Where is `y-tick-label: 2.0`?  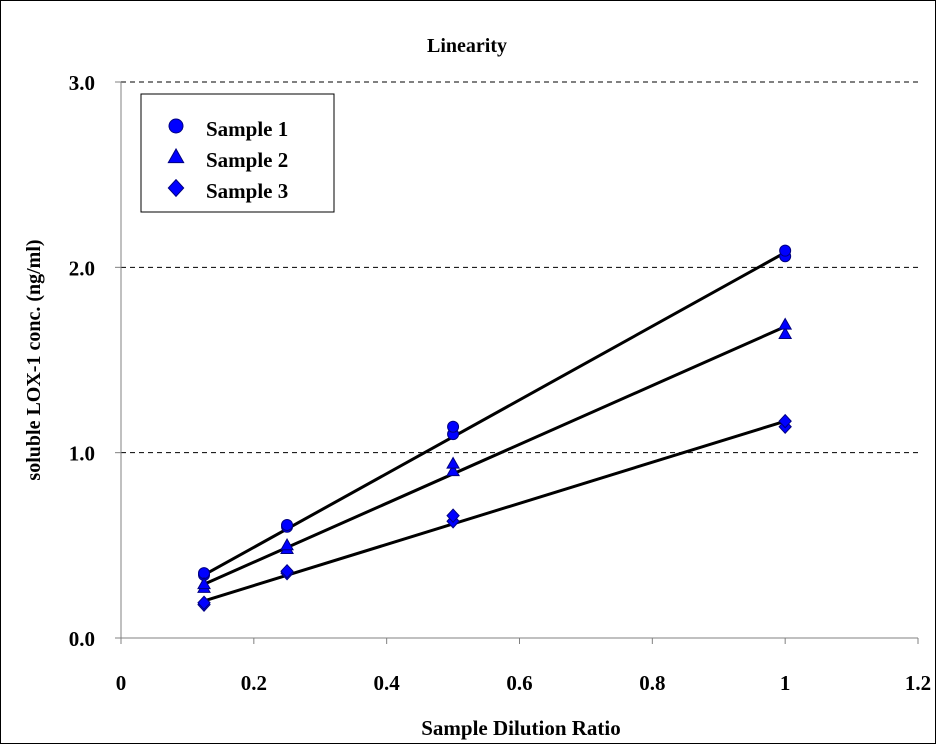 y-tick-label: 2.0 is located at coordinates (82, 268).